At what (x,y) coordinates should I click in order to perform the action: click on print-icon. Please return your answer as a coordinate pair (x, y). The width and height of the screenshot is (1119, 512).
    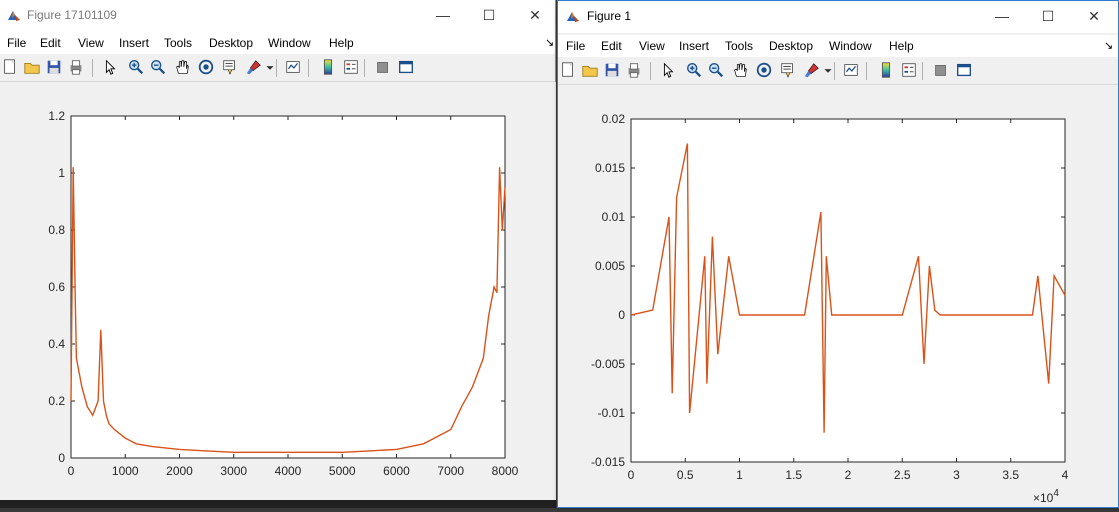
    Looking at the image, I should click on (634, 70).